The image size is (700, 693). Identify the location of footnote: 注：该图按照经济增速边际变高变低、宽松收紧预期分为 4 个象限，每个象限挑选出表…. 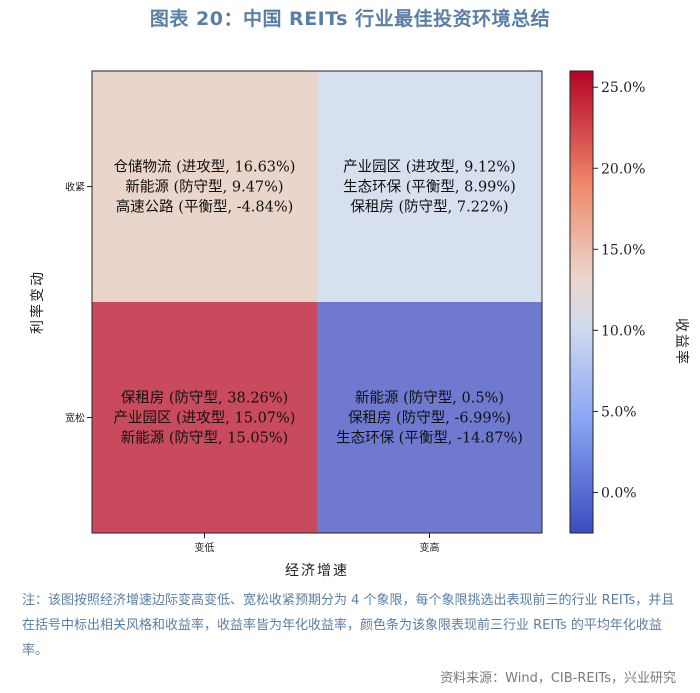
(348, 625).